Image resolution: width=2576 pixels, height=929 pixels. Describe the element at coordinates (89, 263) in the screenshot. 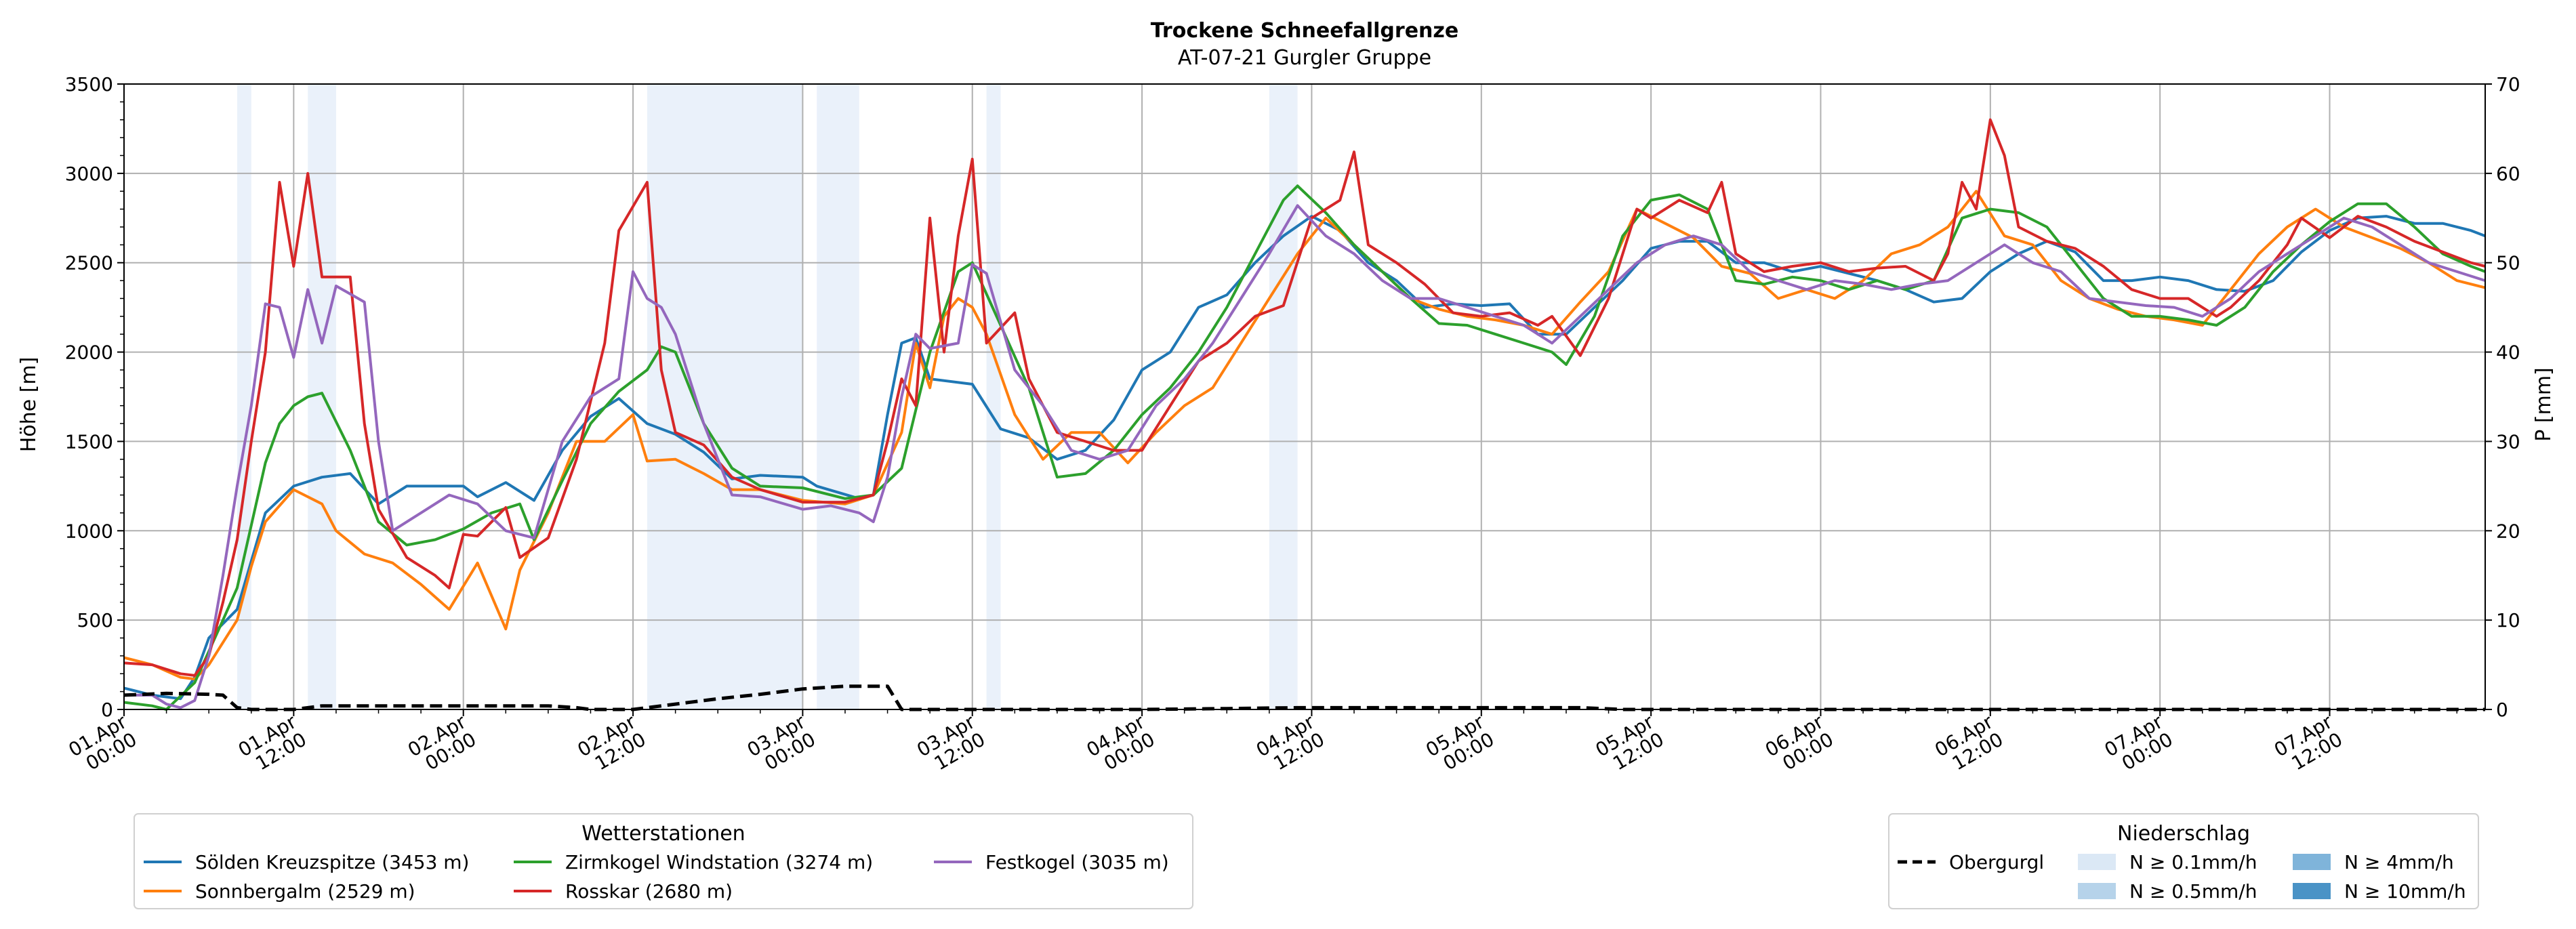

I see `y-tick-label: 2500` at that location.